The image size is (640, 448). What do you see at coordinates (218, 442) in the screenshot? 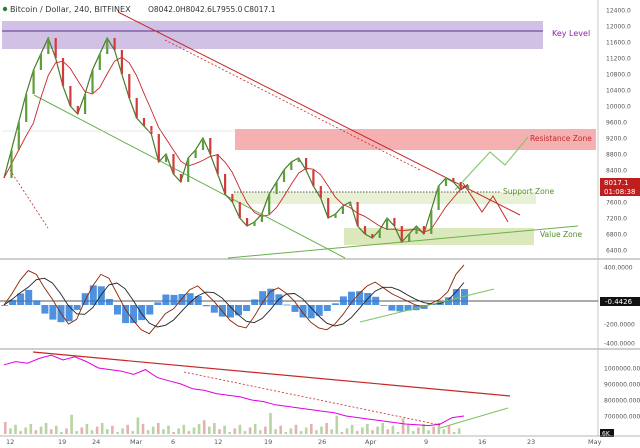
I see `time-axis-tick: 12` at bounding box center [218, 442].